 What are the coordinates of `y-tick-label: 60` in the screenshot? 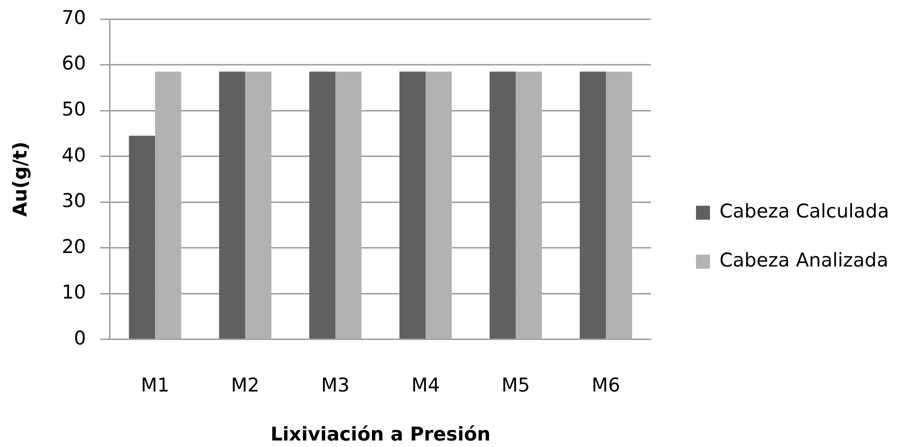 It's located at (74, 63).